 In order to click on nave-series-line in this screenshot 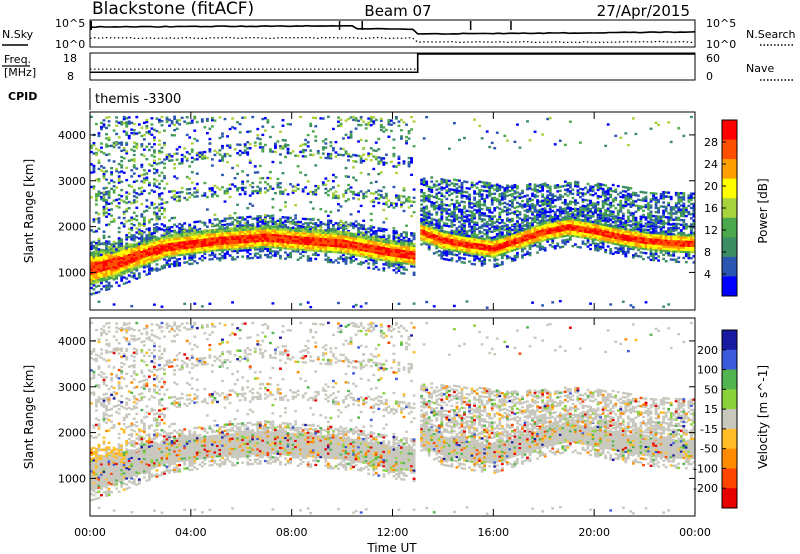, I will do `click(392, 61)`.